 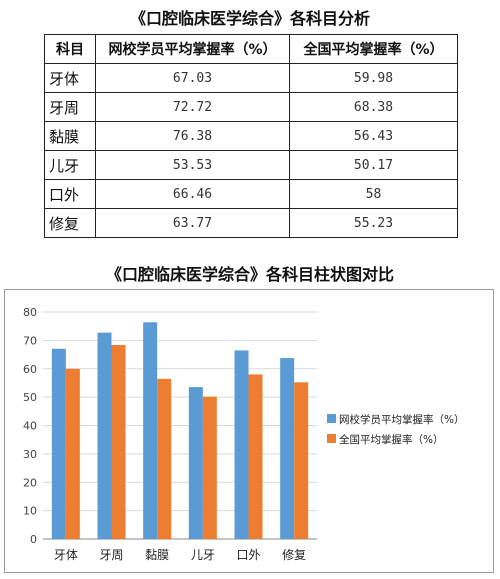 What do you see at coordinates (70, 194) in the screenshot?
I see `row-subject: 口外` at bounding box center [70, 194].